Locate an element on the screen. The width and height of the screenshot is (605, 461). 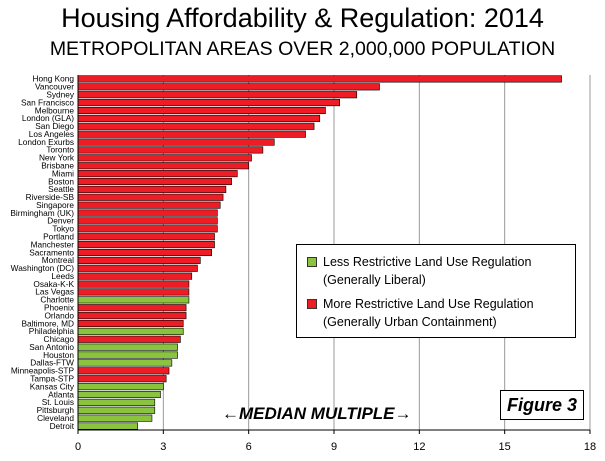
legend-swatch-red is located at coordinates (312, 304).